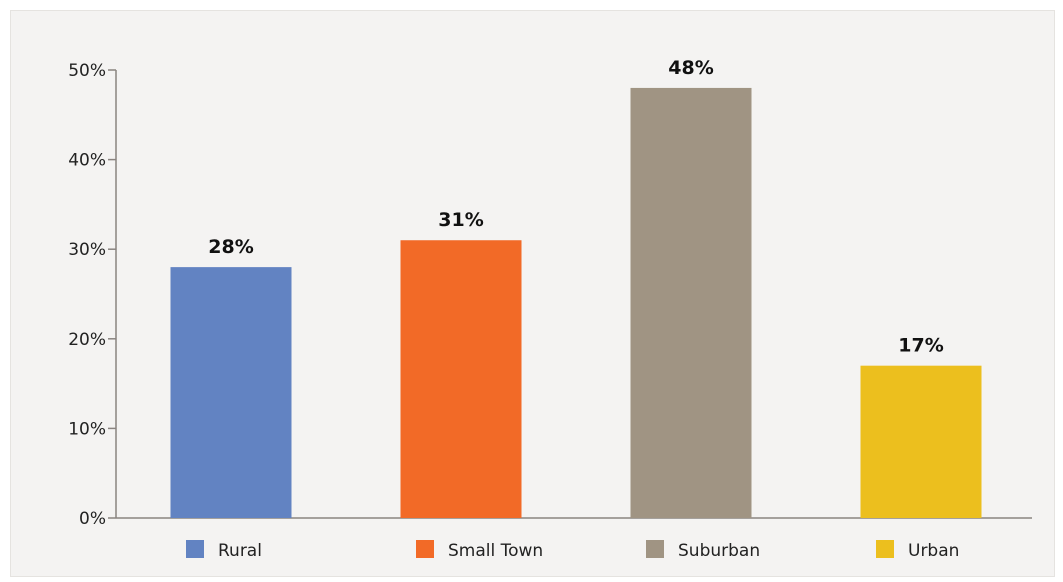  What do you see at coordinates (92, 519) in the screenshot?
I see `y-tick-label: 0%` at bounding box center [92, 519].